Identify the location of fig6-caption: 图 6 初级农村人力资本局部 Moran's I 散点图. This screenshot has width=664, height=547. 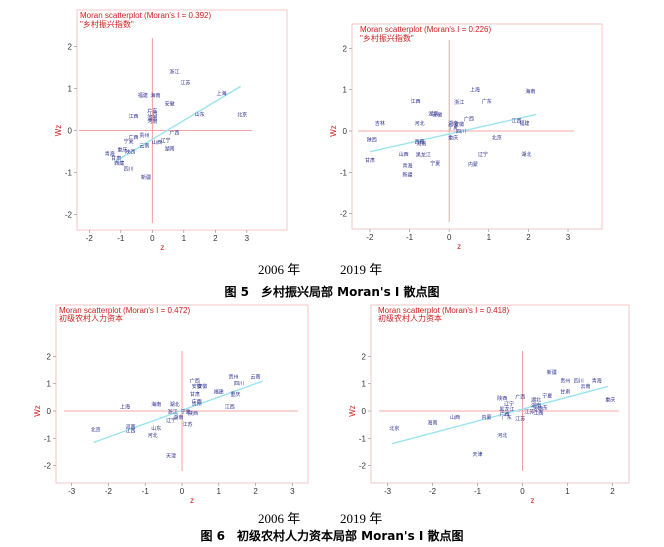
(332, 536).